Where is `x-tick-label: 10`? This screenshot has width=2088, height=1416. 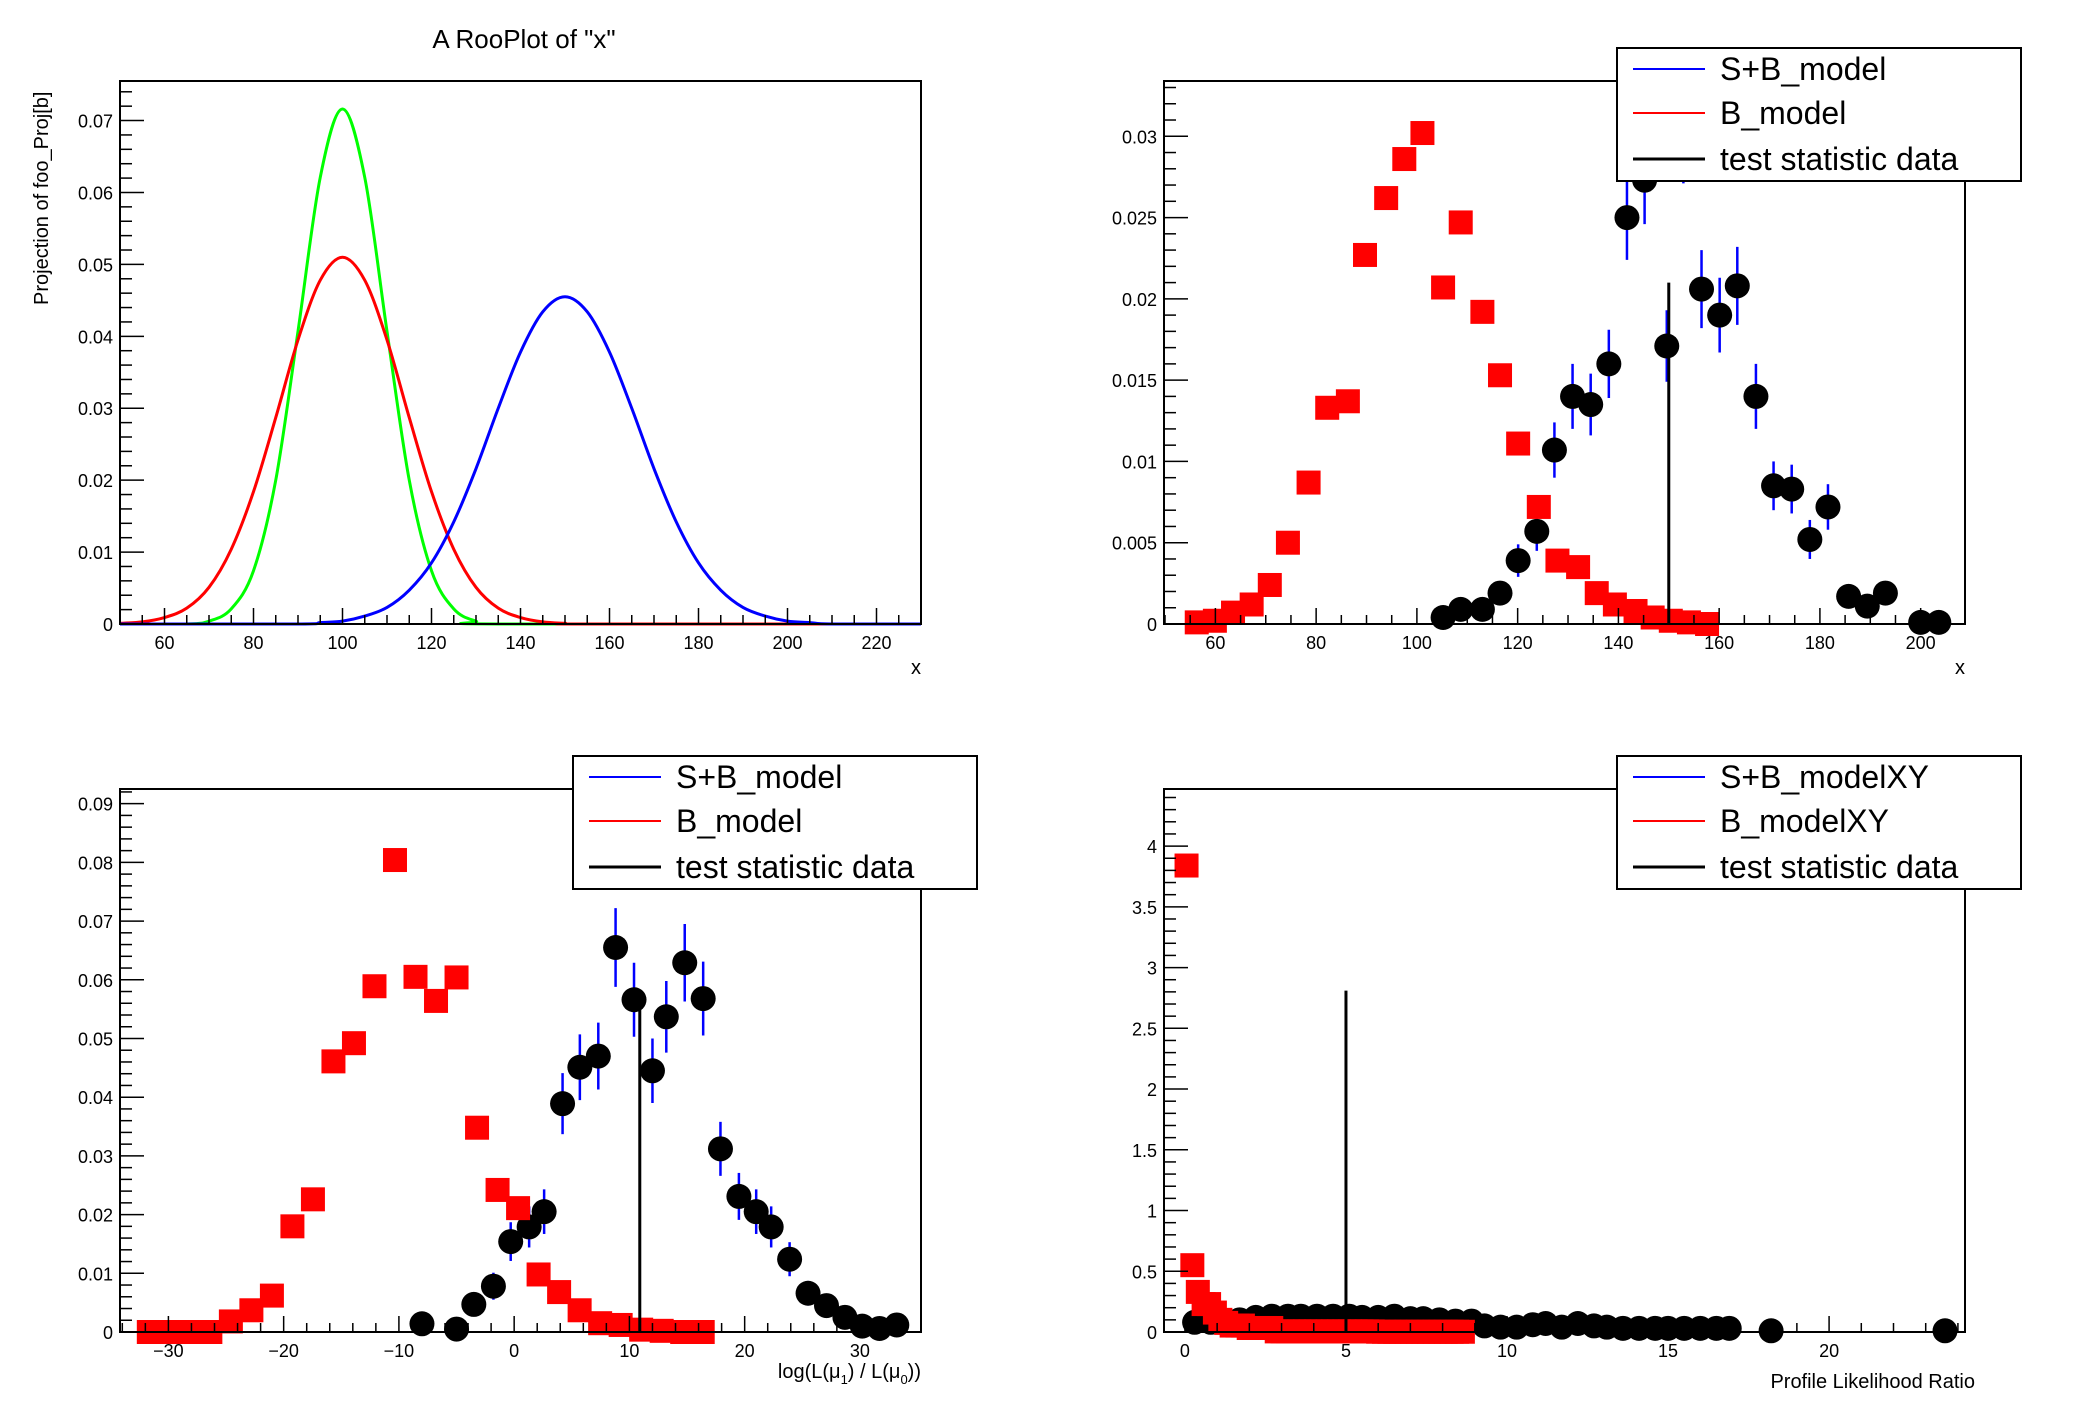 x-tick-label: 10 is located at coordinates (1507, 1351).